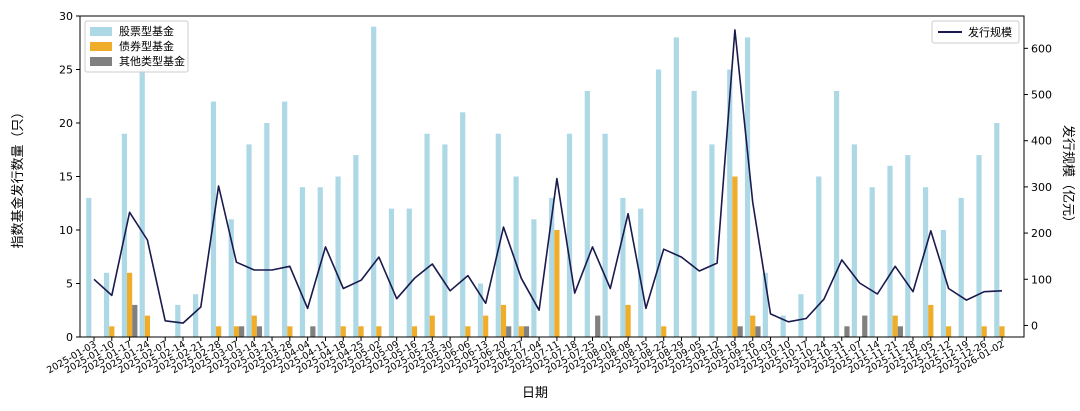 Image resolution: width=1080 pixels, height=411 pixels. I want to click on left-tick-label: 20, so click(66, 123).